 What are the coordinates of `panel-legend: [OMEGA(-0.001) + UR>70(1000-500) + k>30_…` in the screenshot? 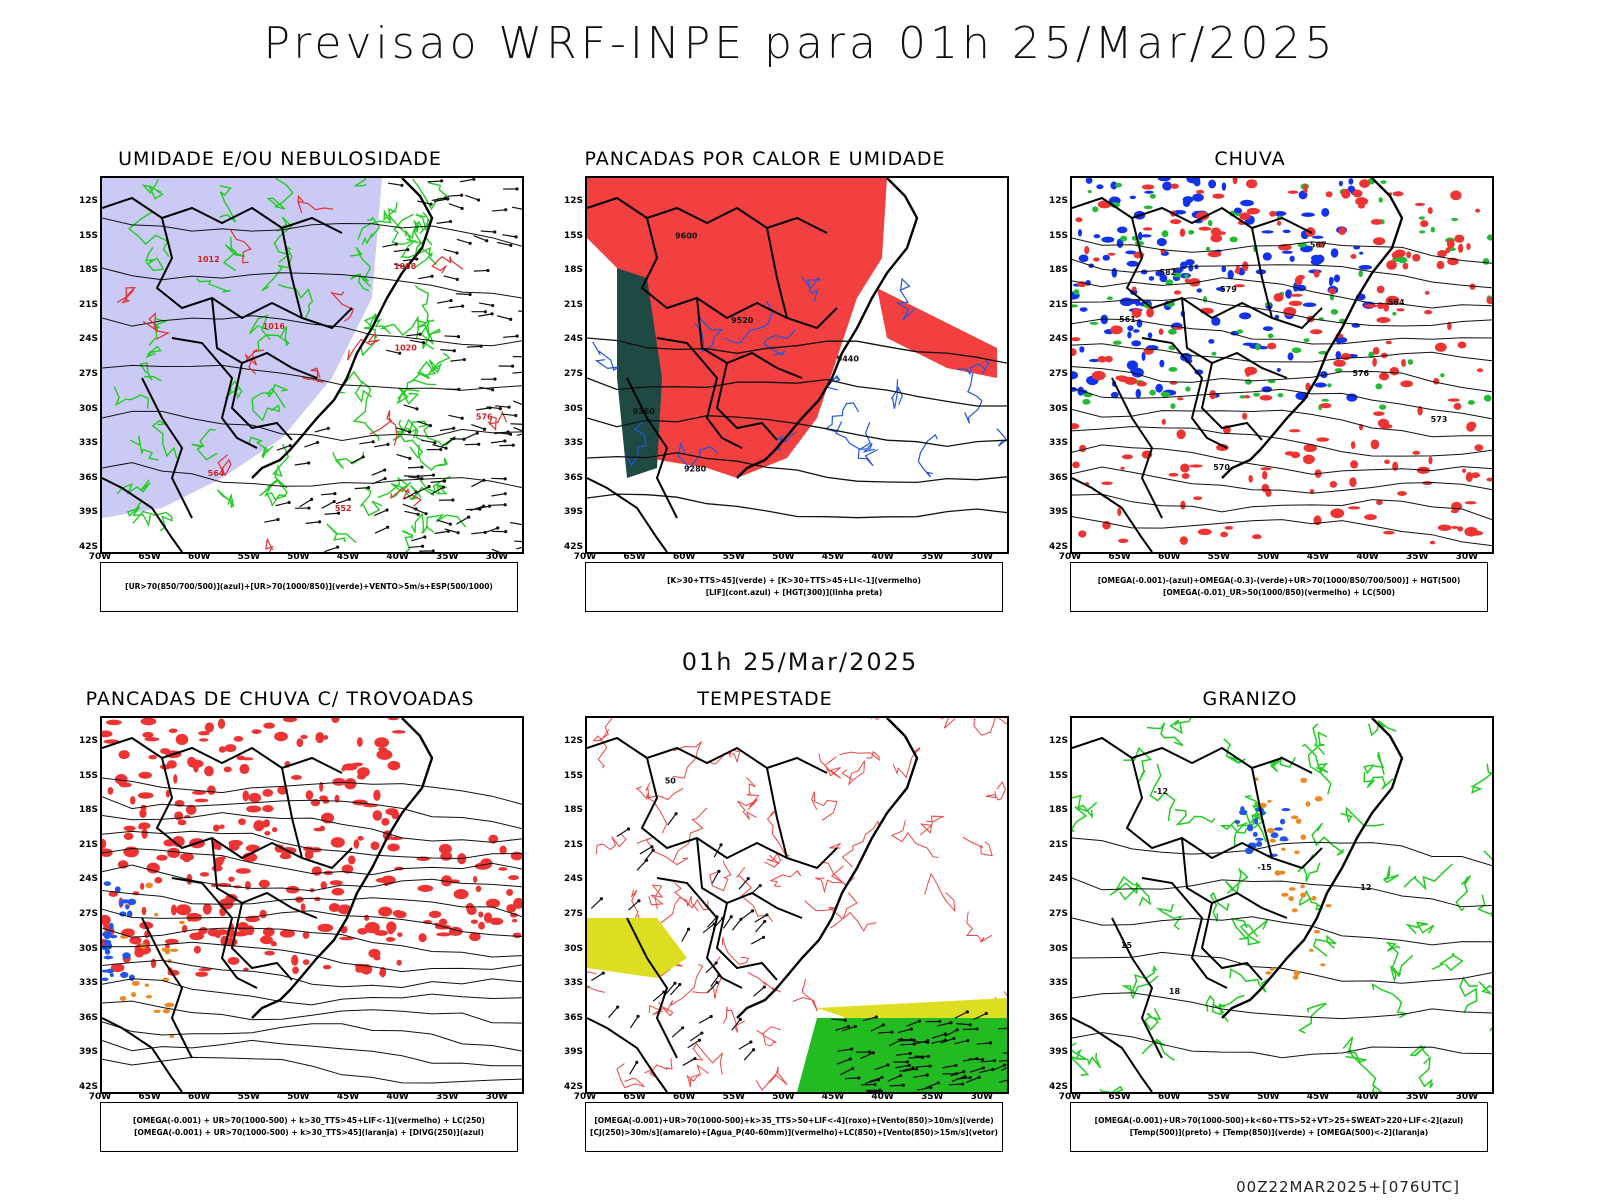 It's located at (309, 1127).